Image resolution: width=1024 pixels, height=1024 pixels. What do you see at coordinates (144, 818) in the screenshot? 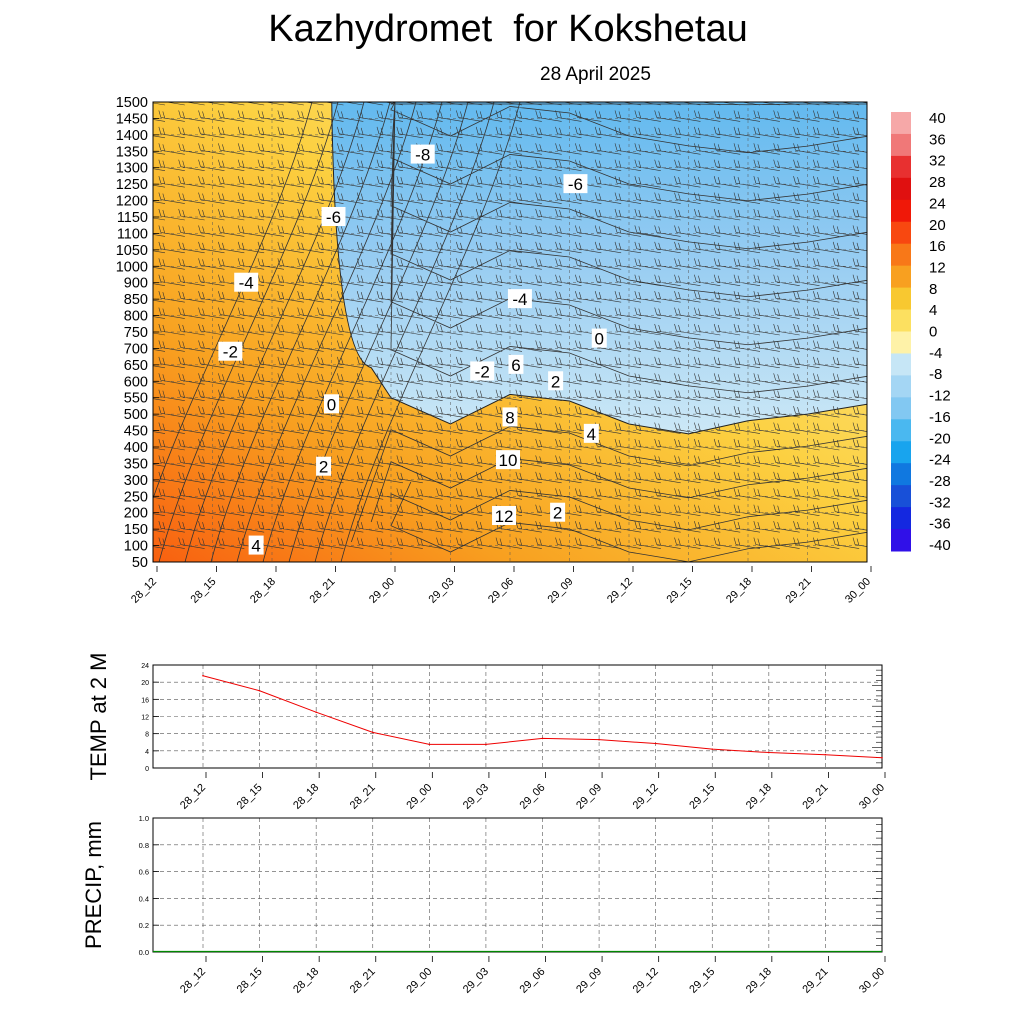
I see `y-tick-label: 1.0` at bounding box center [144, 818].